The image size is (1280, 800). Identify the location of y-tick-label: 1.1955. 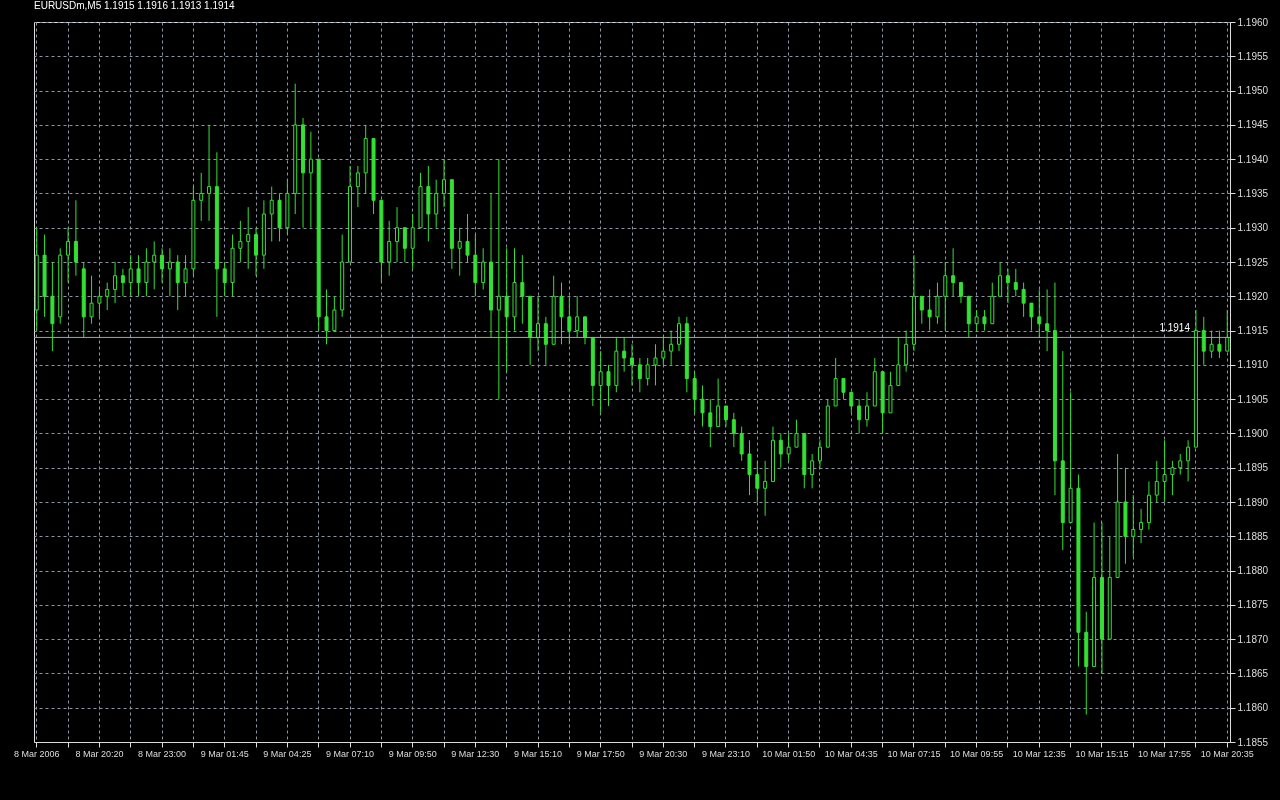
(1253, 56).